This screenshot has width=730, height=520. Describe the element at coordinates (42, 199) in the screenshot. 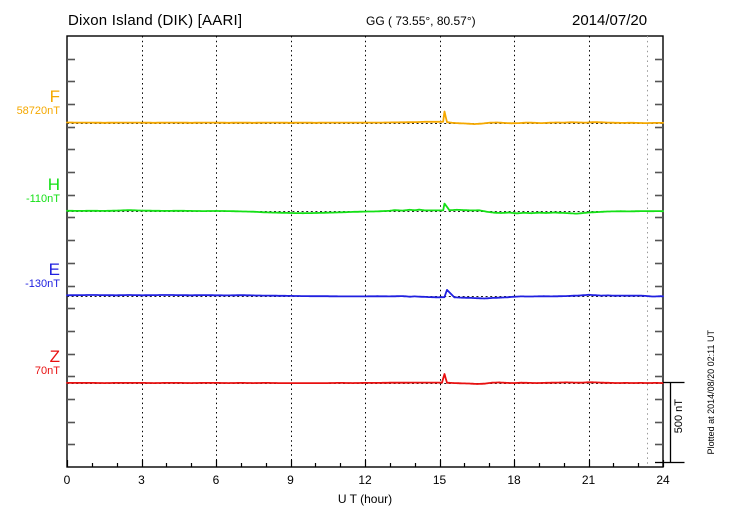

I see `component-baseline-value: -110nT` at that location.